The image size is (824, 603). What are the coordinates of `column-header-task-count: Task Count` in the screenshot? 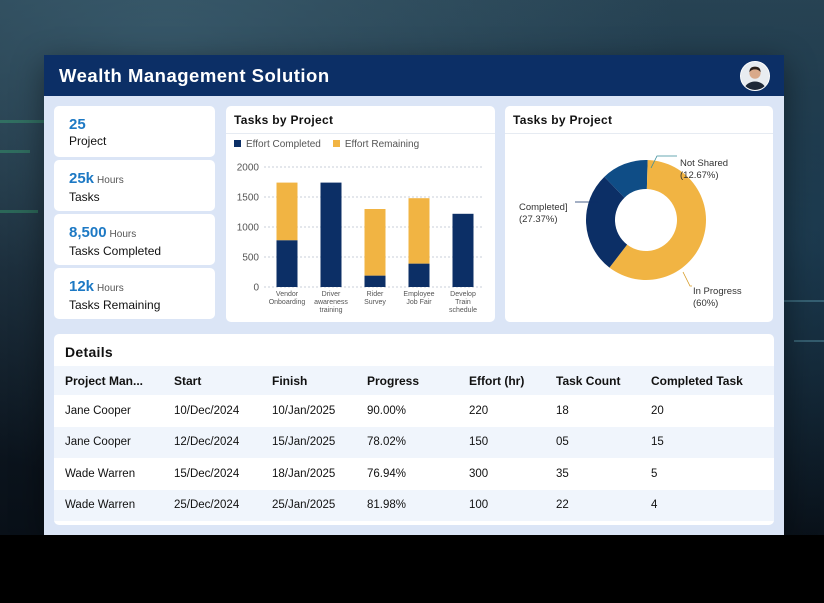 It's located at (588, 380).